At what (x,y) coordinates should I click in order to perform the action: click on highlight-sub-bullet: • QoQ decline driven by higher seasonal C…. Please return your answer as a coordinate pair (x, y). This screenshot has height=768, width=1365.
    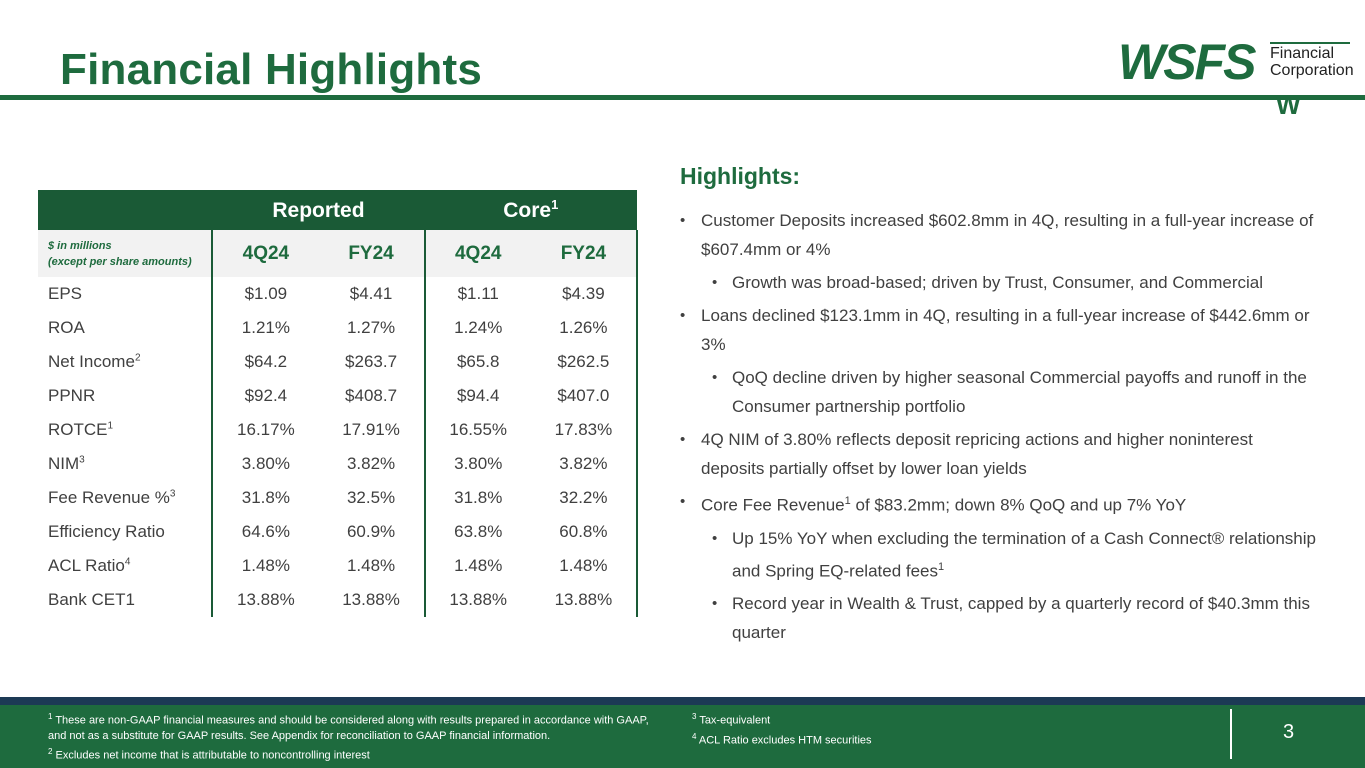
    Looking at the image, I should click on (1000, 392).